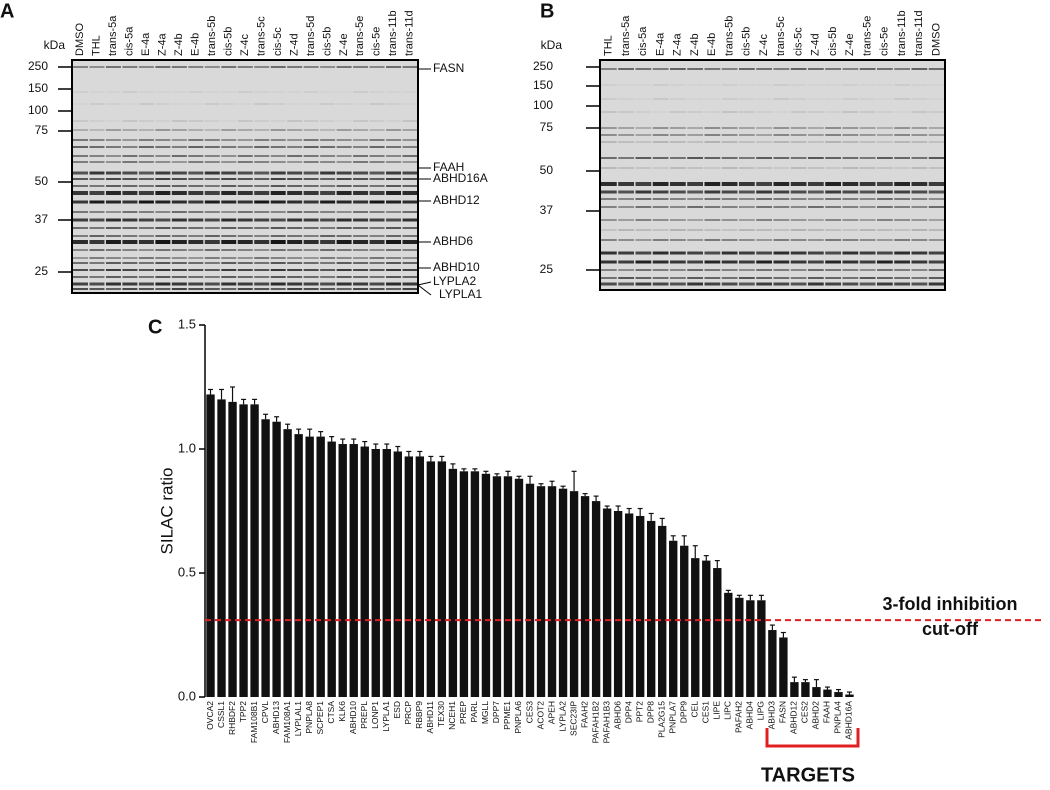 The height and width of the screenshot is (790, 1050). I want to click on x-tick-label: DPP9, so click(683, 712).